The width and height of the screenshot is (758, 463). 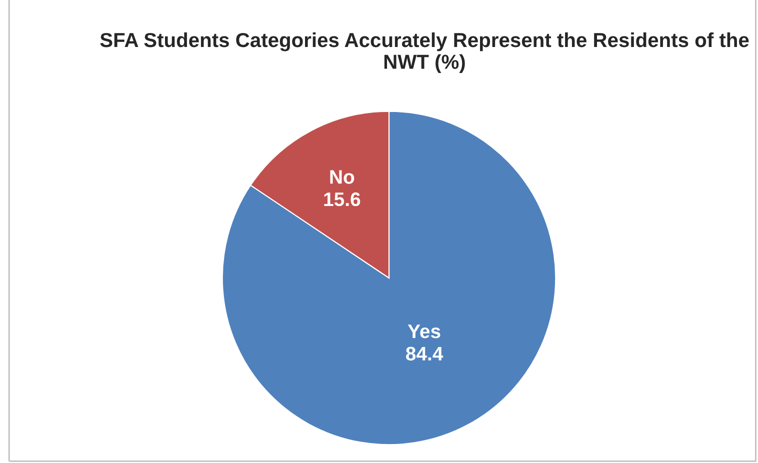 What do you see at coordinates (425, 353) in the screenshot?
I see `data-label: 84.4` at bounding box center [425, 353].